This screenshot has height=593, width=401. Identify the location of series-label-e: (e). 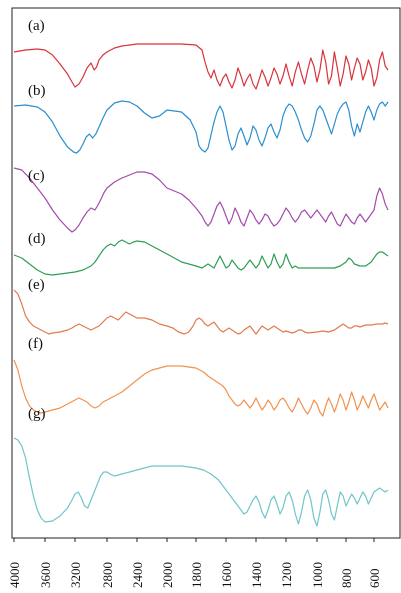
(36, 285).